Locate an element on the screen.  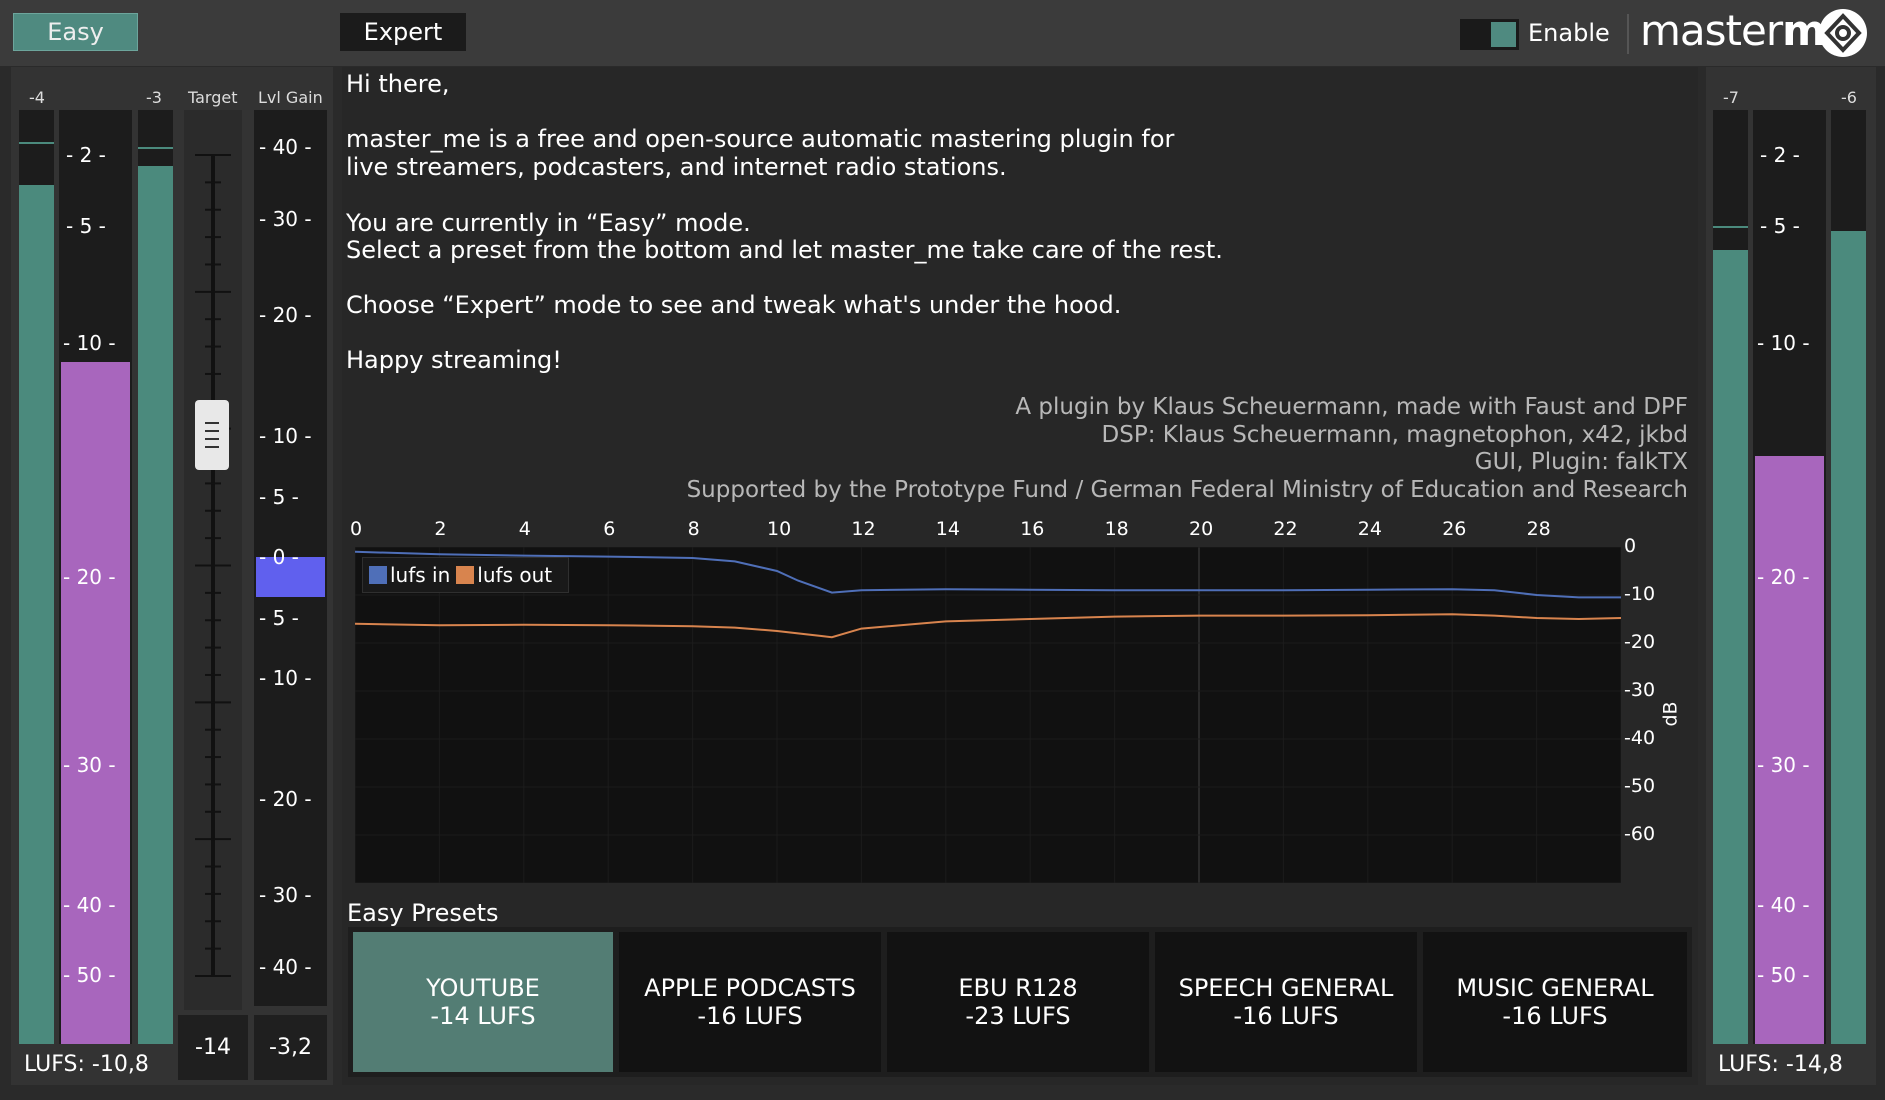
left-peak-r-meter is located at coordinates (155, 577).